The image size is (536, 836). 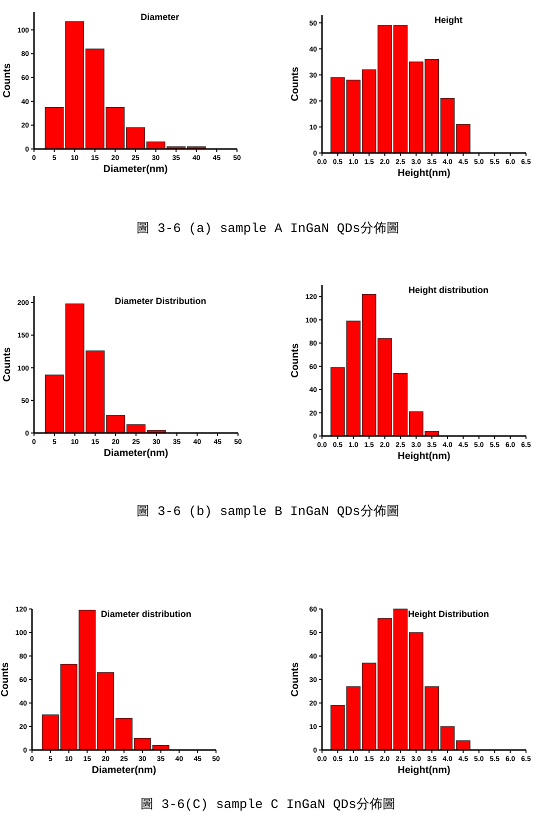 I want to click on chart-title: Height, so click(x=448, y=20).